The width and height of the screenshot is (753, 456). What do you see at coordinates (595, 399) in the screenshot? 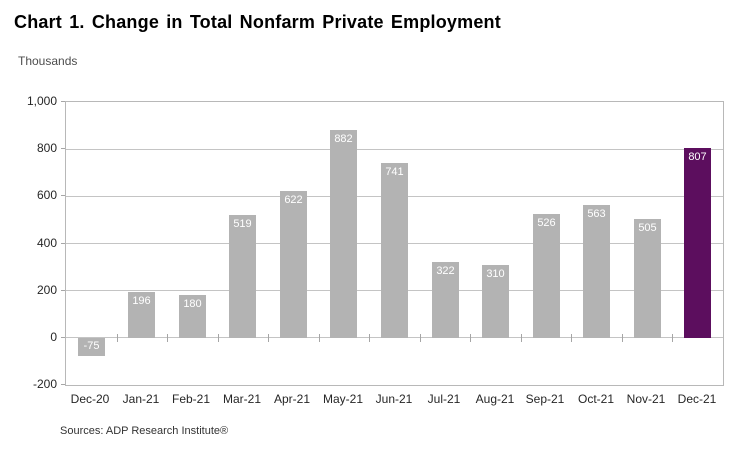
I see `x-axis-tick-label: Oct-21` at bounding box center [595, 399].